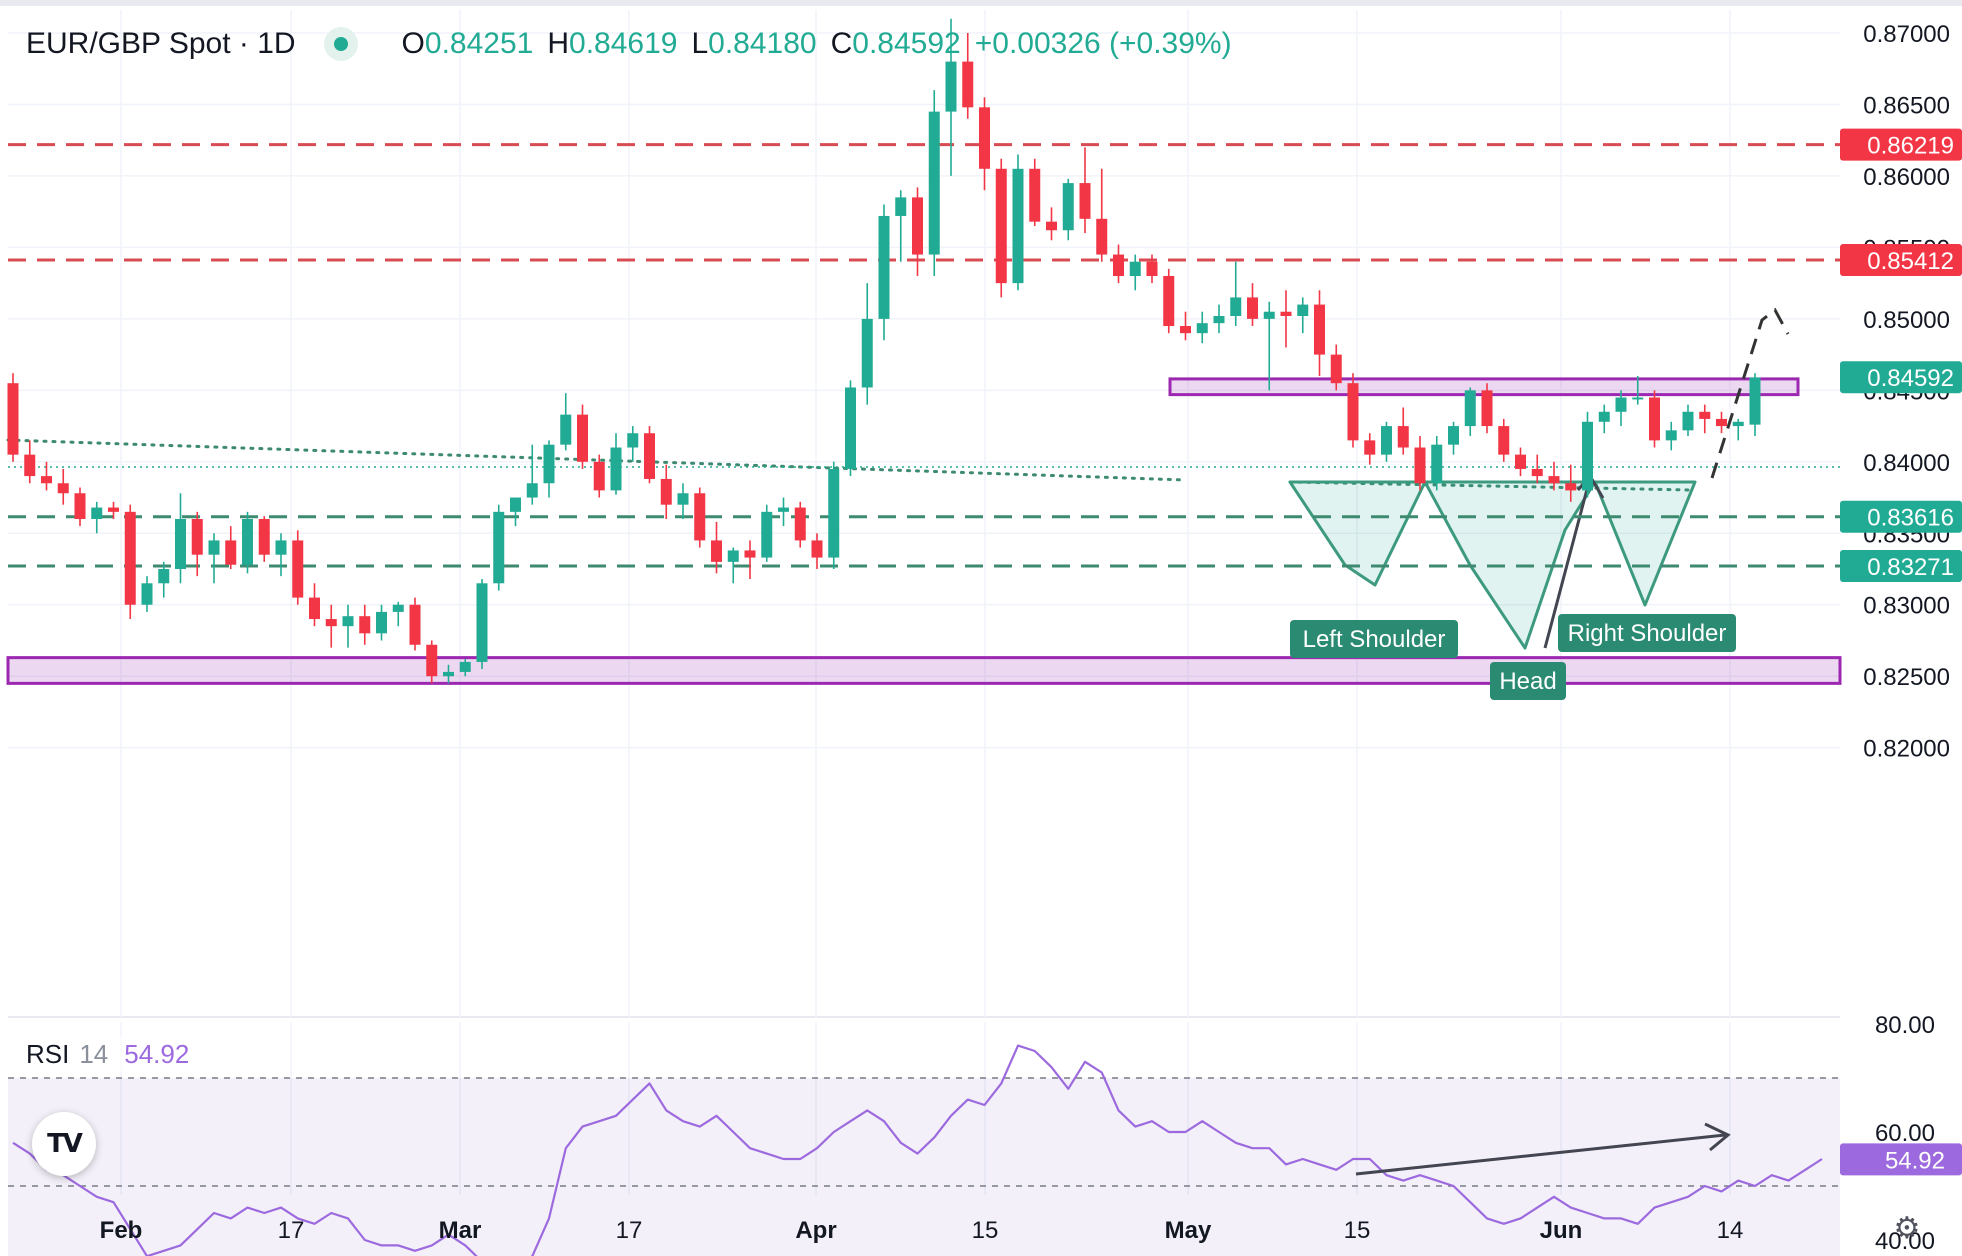 This screenshot has width=1962, height=1256. Describe the element at coordinates (1490, 486) in the screenshot. I see `dotted-neckline` at that location.